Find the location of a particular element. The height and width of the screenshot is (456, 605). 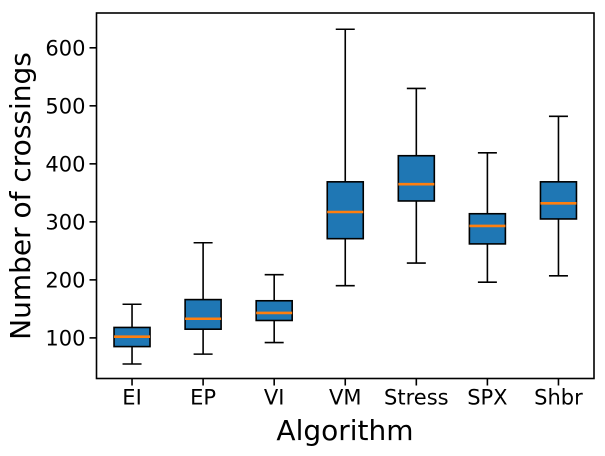

box-vm is located at coordinates (345, 210).